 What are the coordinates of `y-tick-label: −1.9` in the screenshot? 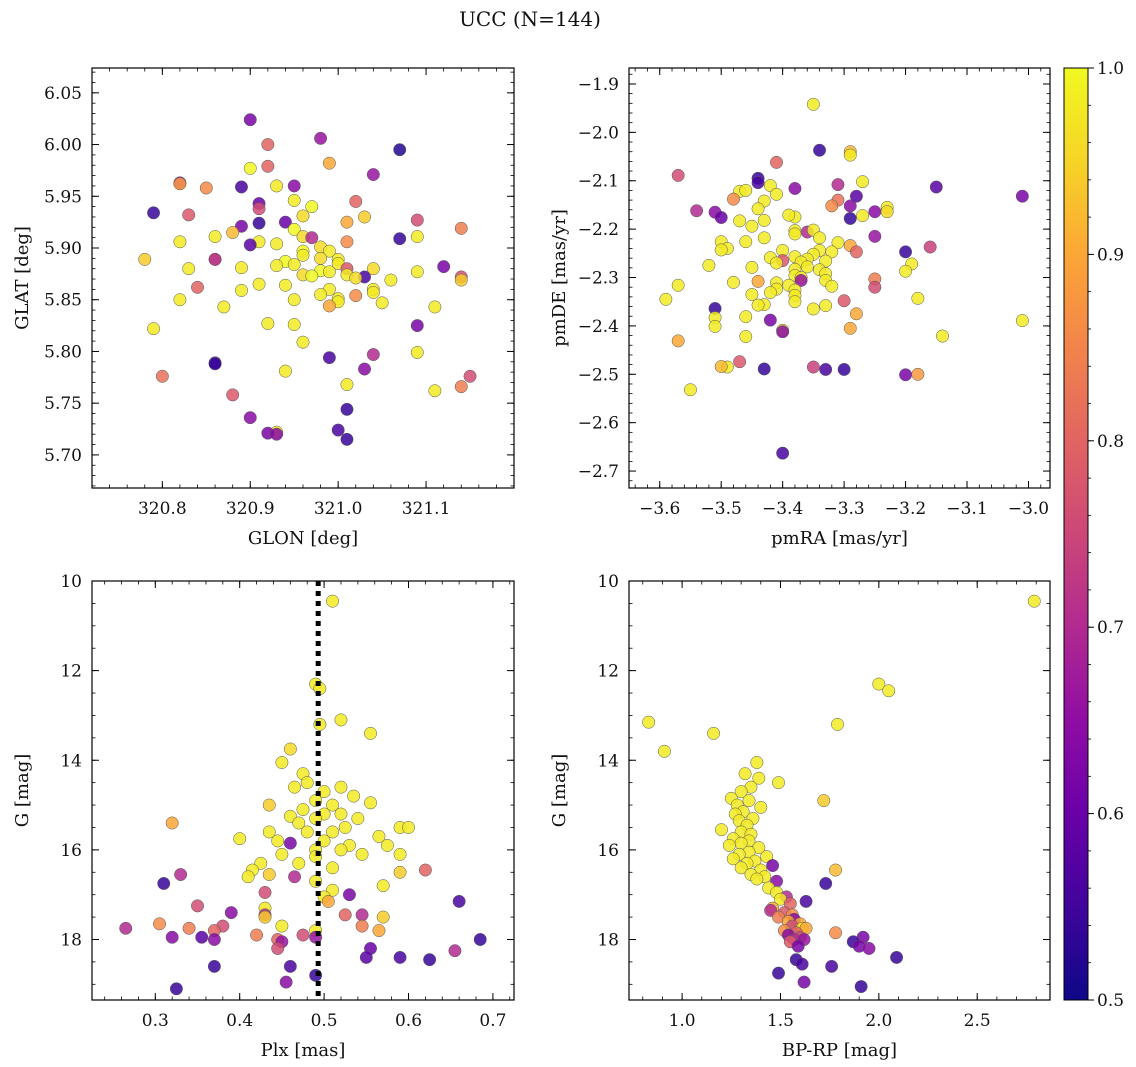 It's located at (598, 85).